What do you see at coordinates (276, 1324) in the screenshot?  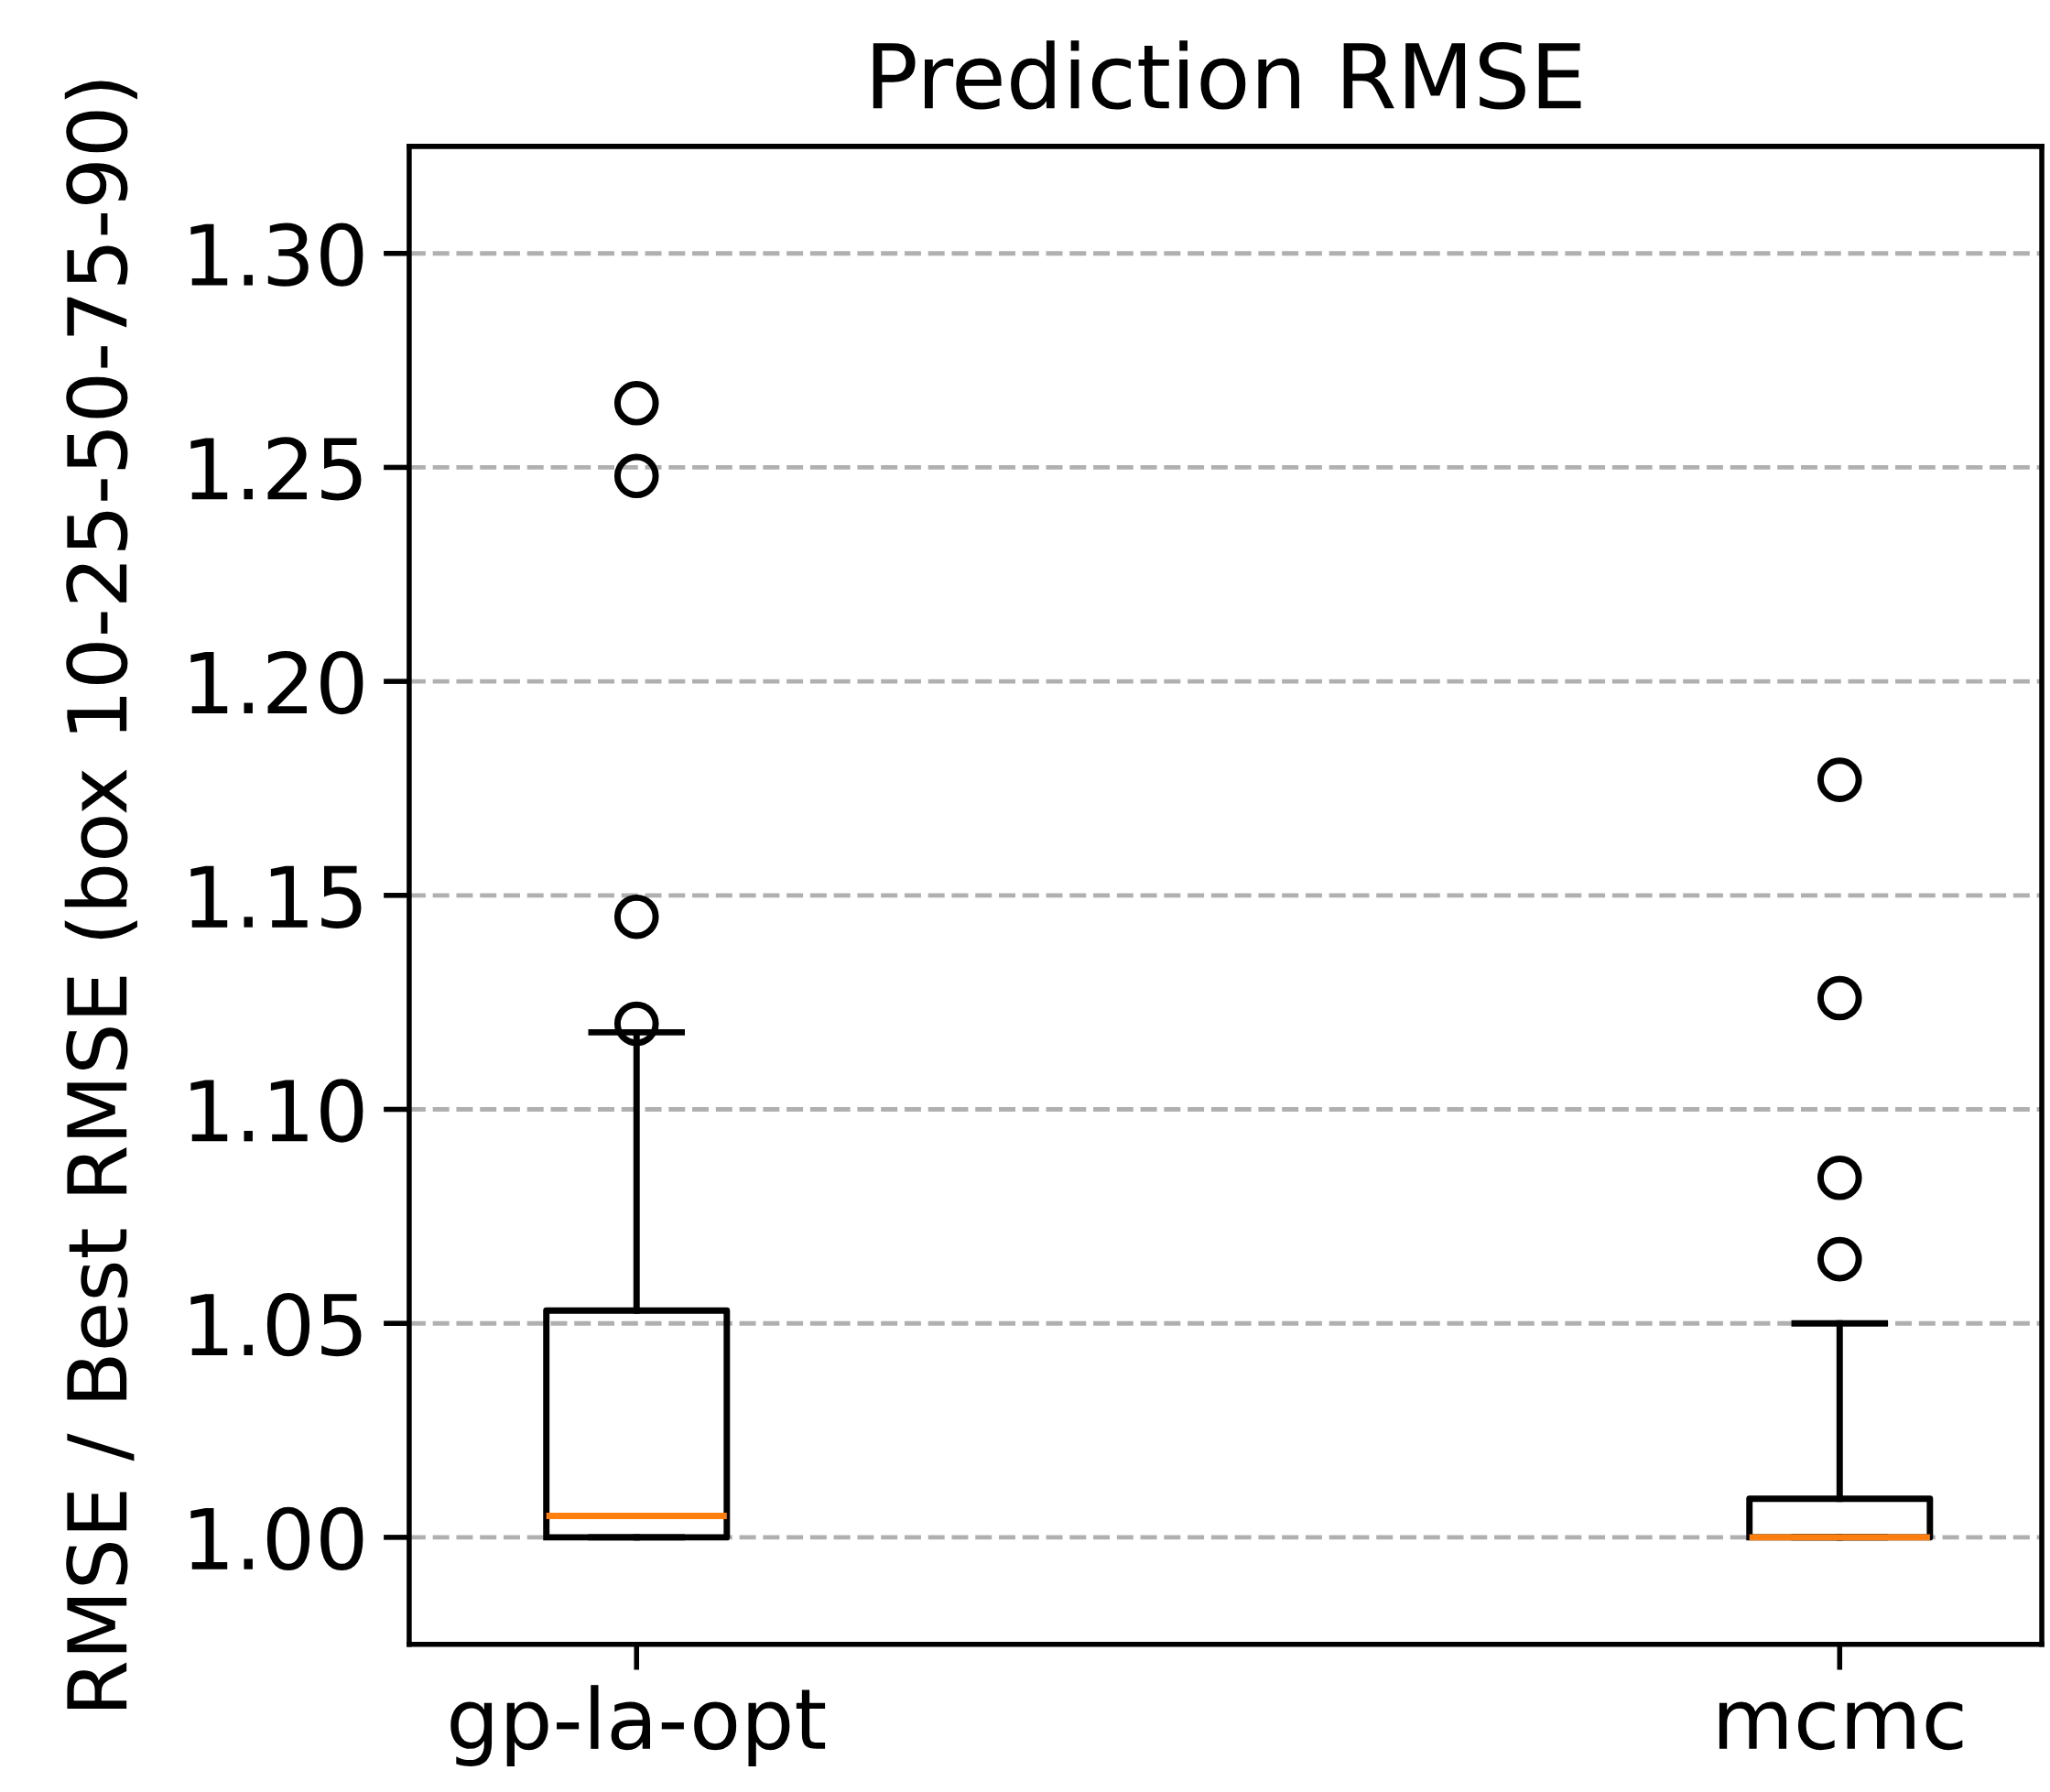 I see `y-tick-label: 1.05` at bounding box center [276, 1324].